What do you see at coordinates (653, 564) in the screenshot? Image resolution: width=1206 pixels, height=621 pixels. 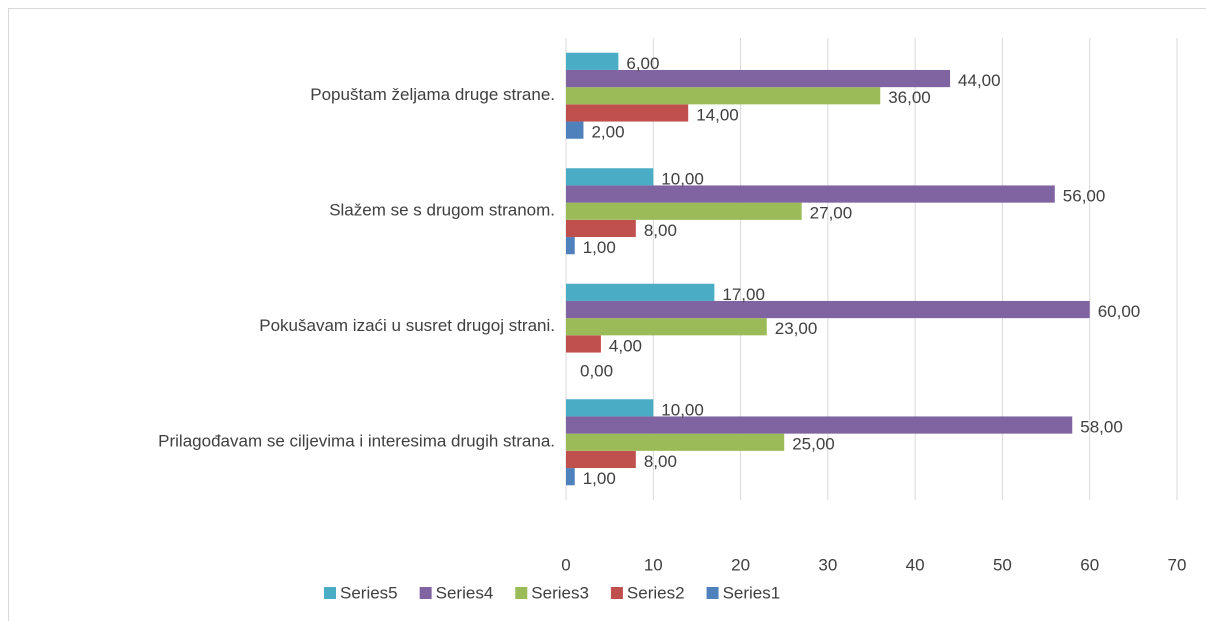 I see `x-tick-label: 10` at bounding box center [653, 564].